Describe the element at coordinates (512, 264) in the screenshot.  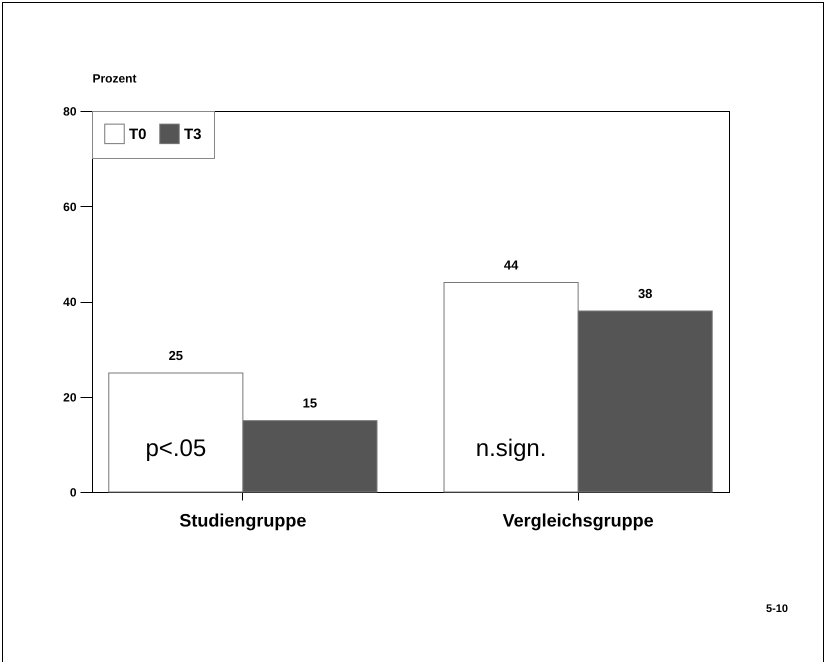
I see `data-label: 44` at that location.